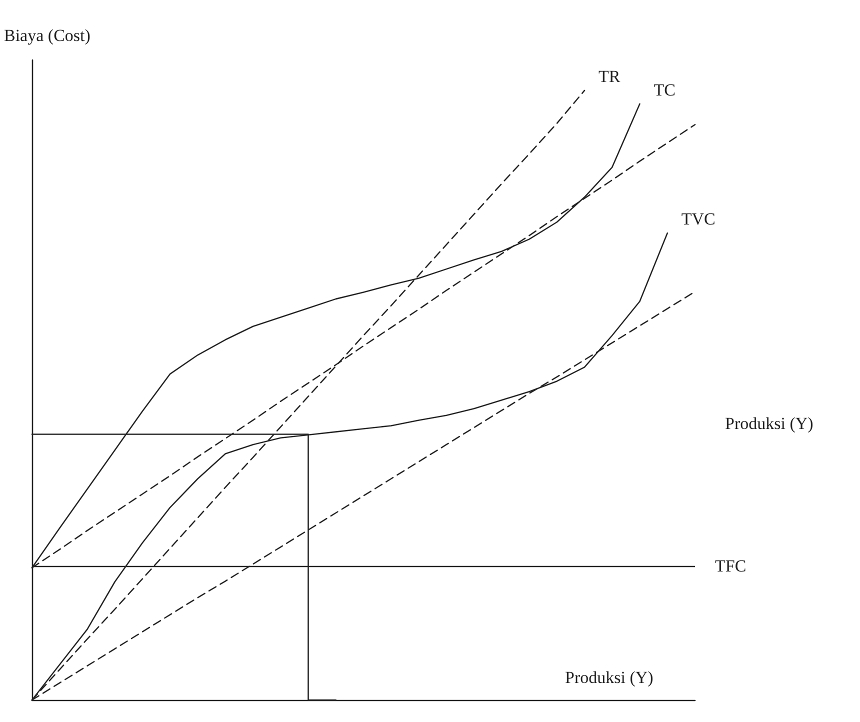  Describe the element at coordinates (609, 677) in the screenshot. I see `x-axis-title: Produksi (Y)` at that location.